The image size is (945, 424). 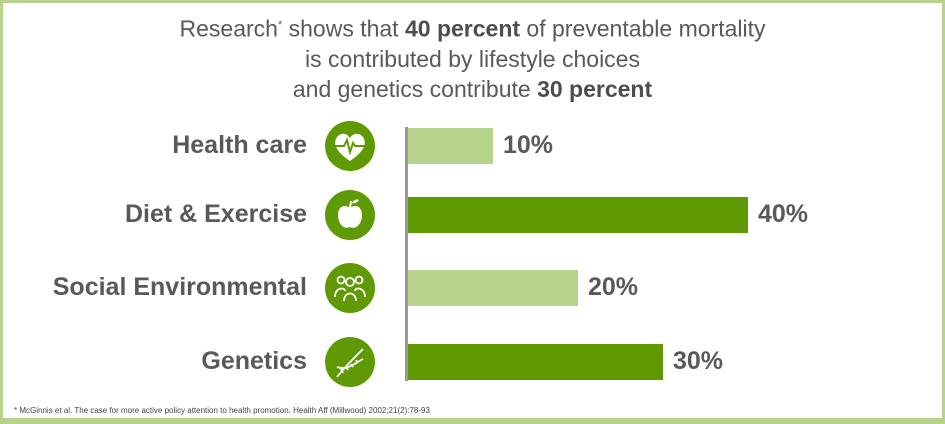 I want to click on category-label: Health care, so click(x=239, y=145).